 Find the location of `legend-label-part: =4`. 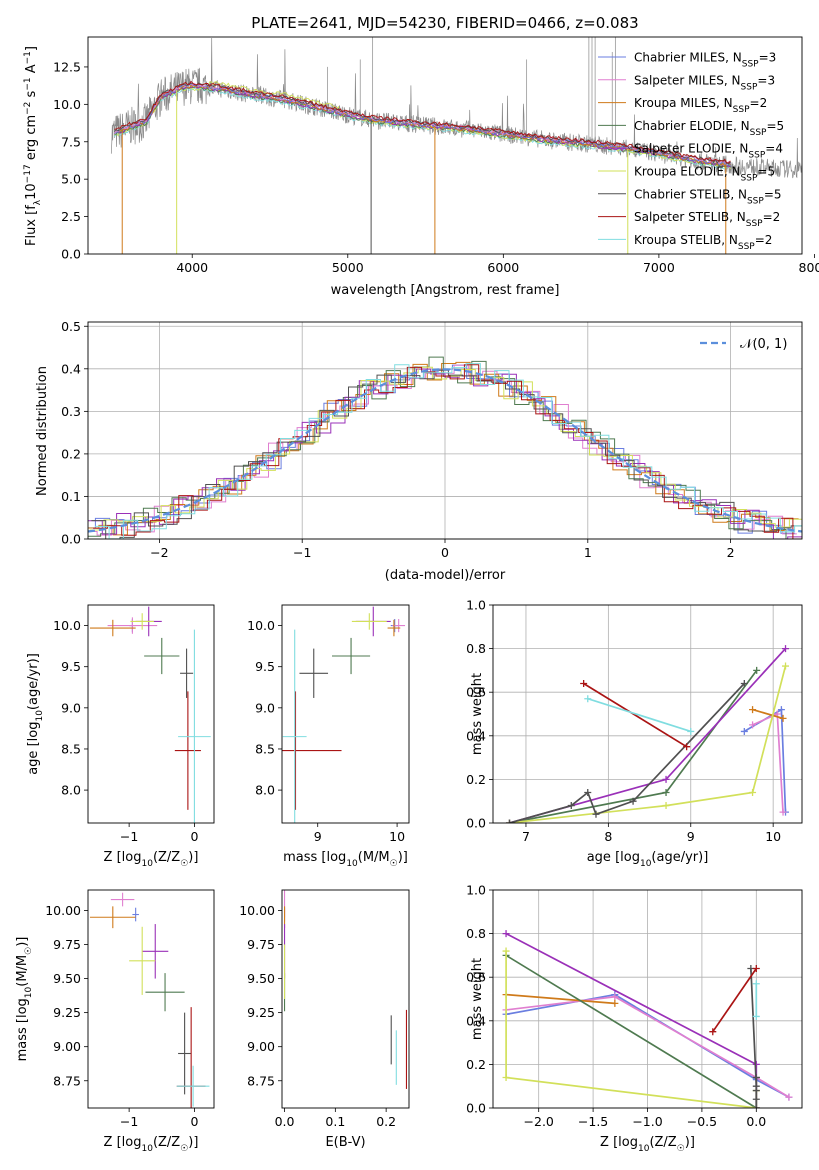

legend-label-part: =4 is located at coordinates (774, 149).